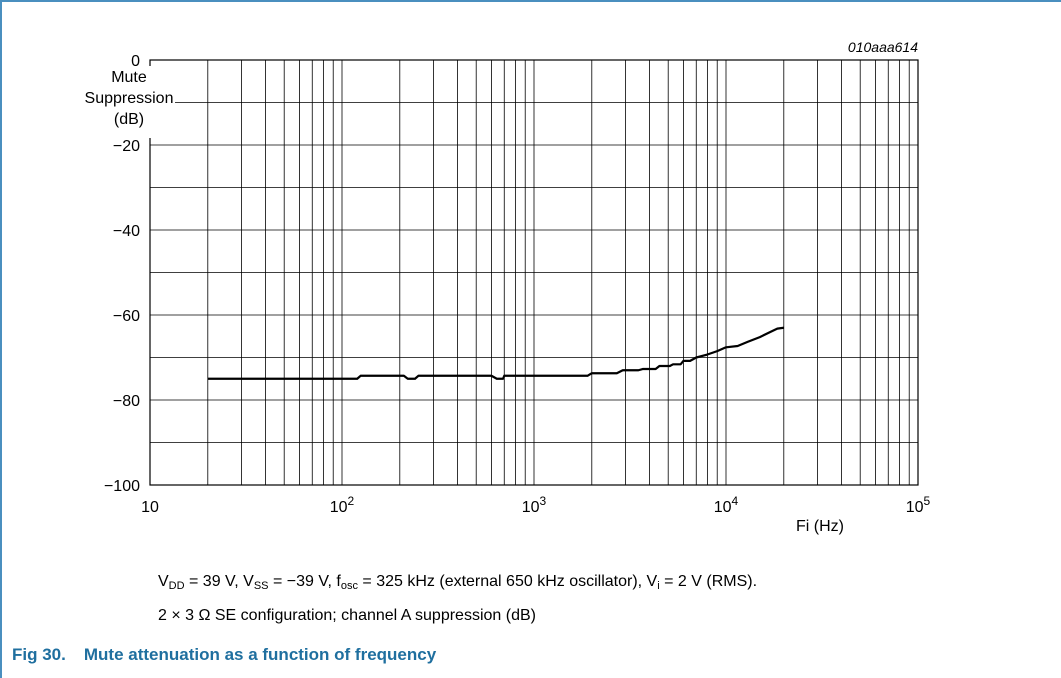 The image size is (1061, 678). I want to click on y-tick-label: −80, so click(126, 401).